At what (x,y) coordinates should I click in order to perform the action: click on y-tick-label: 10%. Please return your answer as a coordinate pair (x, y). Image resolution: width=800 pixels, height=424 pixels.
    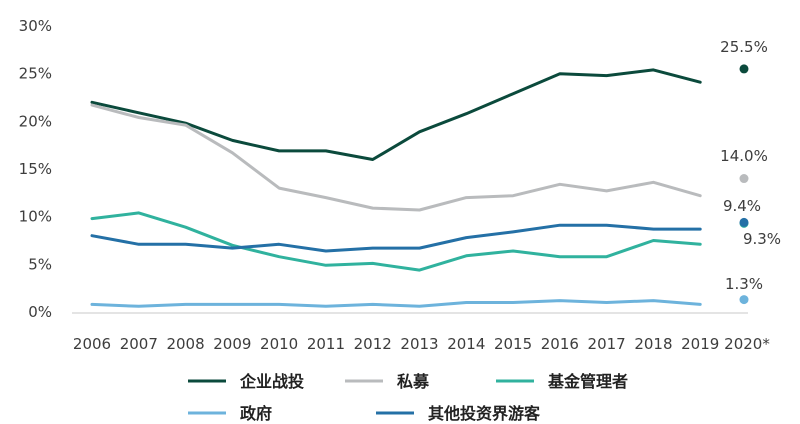
    Looking at the image, I should click on (35, 217).